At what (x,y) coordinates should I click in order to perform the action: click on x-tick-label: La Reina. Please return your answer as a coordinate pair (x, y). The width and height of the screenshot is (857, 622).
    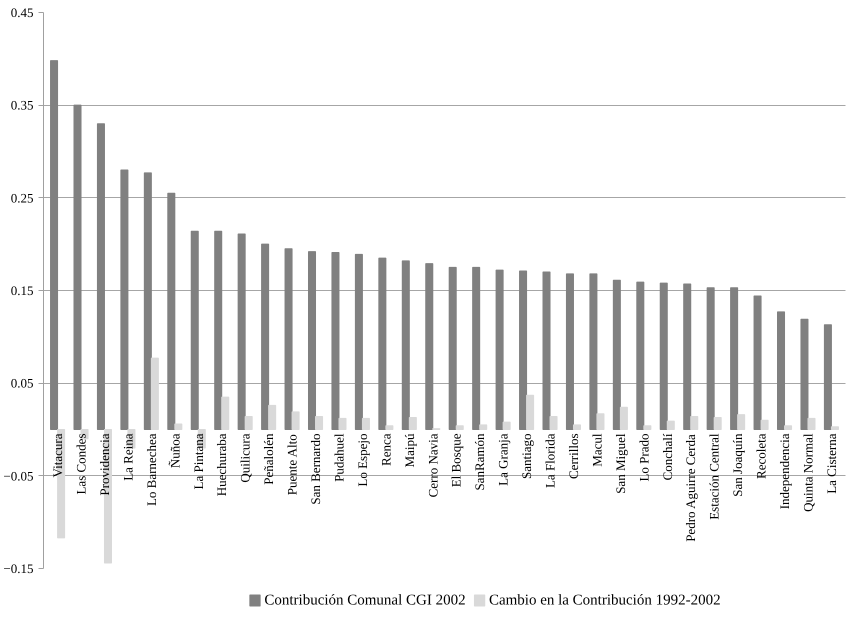
    Looking at the image, I should click on (128, 457).